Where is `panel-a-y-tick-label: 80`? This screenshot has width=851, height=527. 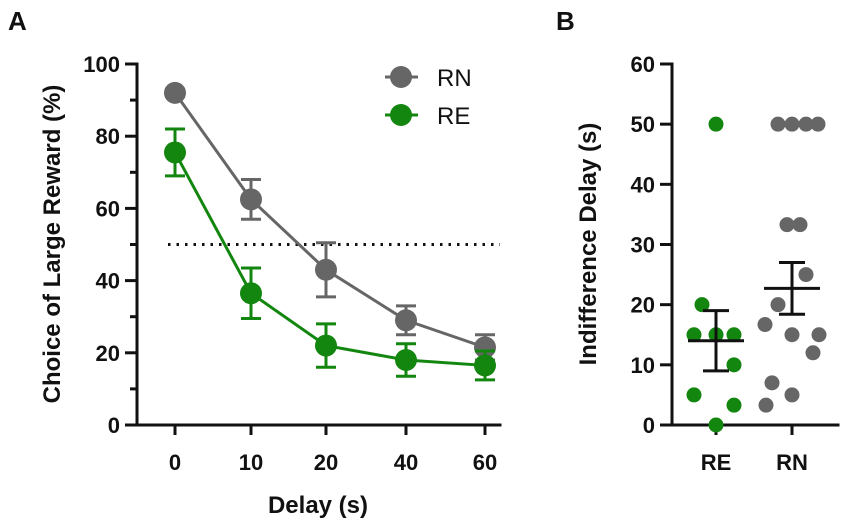
panel-a-y-tick-label: 80 is located at coordinates (108, 136).